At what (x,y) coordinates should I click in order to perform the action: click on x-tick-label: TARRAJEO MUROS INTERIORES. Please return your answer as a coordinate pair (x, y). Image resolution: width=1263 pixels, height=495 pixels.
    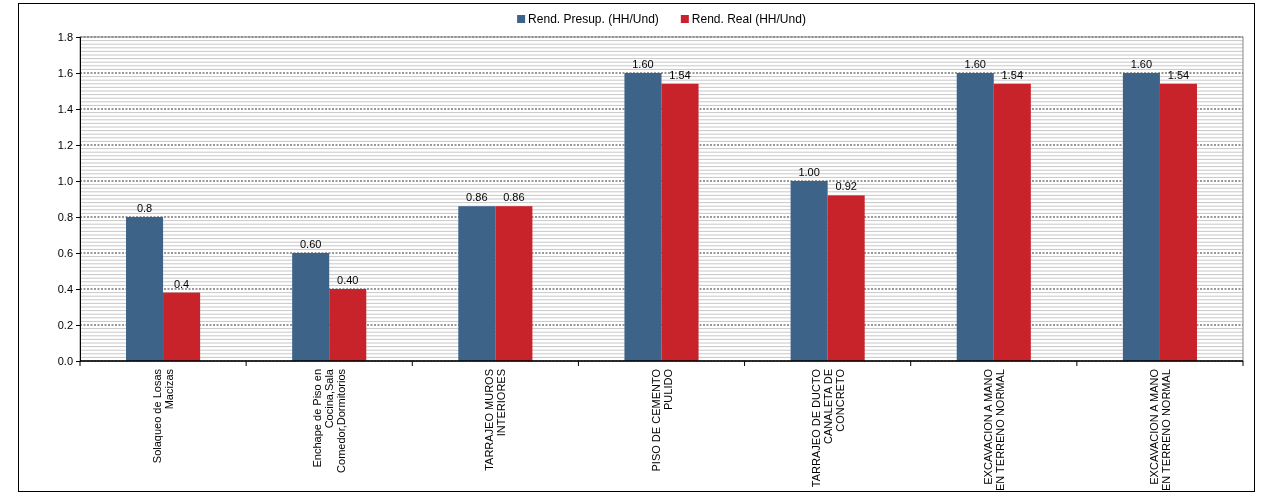
    Looking at the image, I should click on (495, 420).